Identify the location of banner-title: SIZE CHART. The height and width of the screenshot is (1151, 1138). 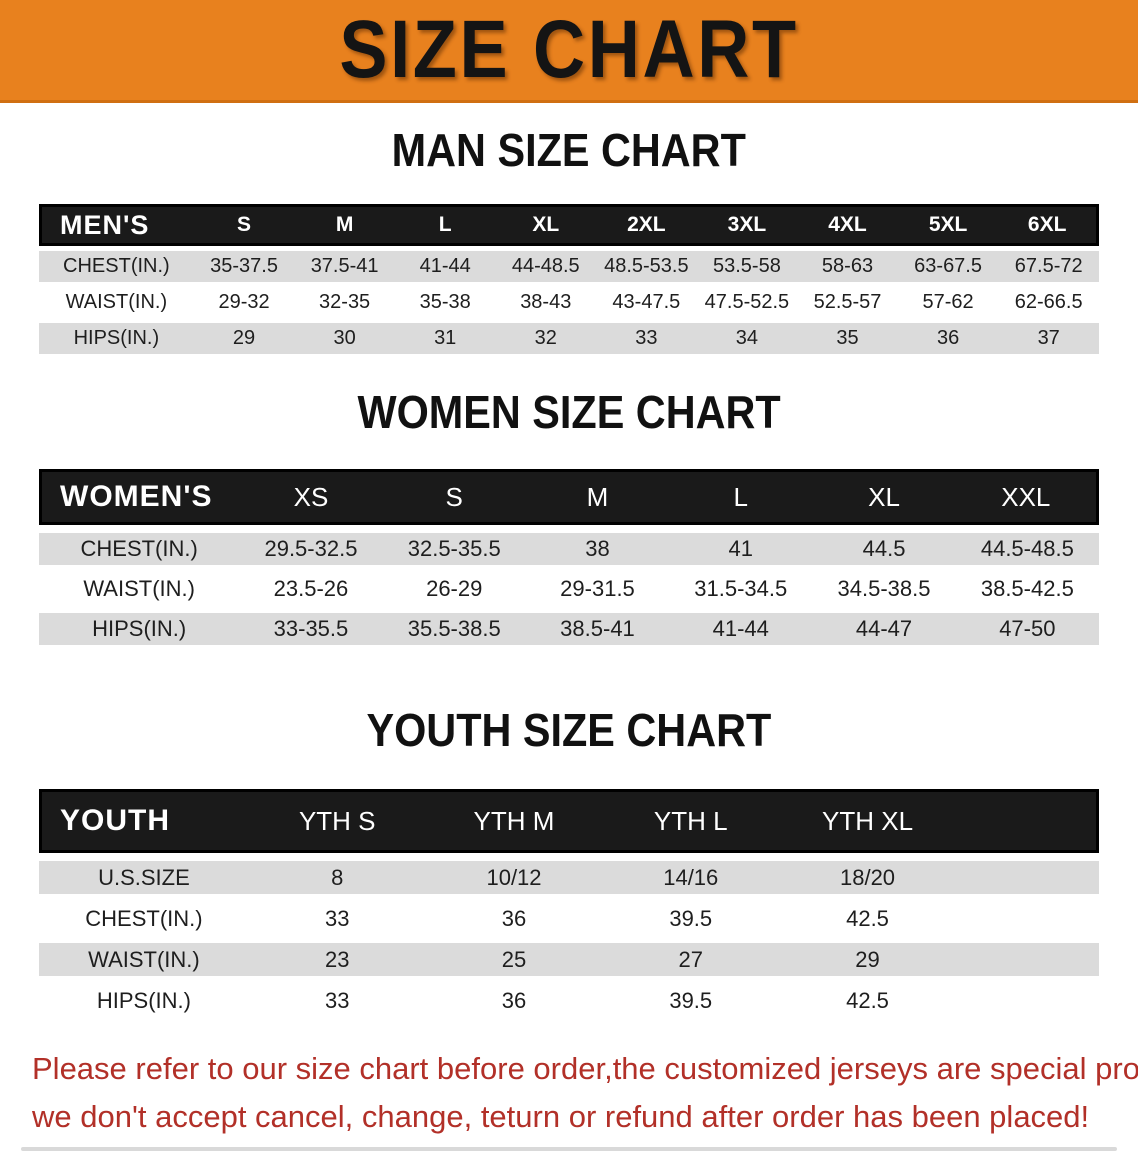
(569, 49).